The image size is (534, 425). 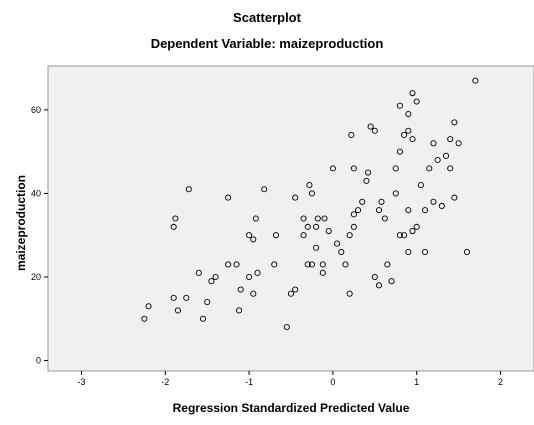 What do you see at coordinates (500, 382) in the screenshot?
I see `x-tick-label: 2` at bounding box center [500, 382].